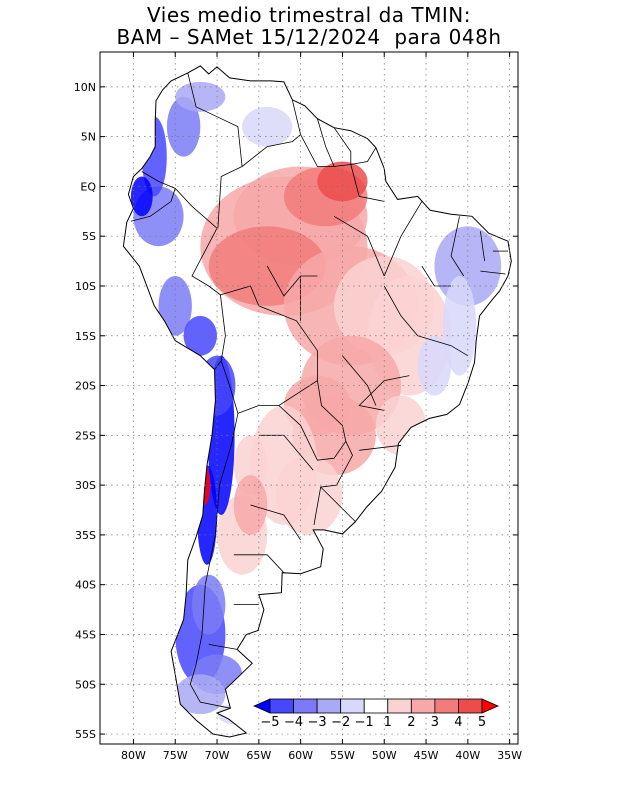 The height and width of the screenshot is (800, 618). I want to click on colorbar-label: 4, so click(458, 722).